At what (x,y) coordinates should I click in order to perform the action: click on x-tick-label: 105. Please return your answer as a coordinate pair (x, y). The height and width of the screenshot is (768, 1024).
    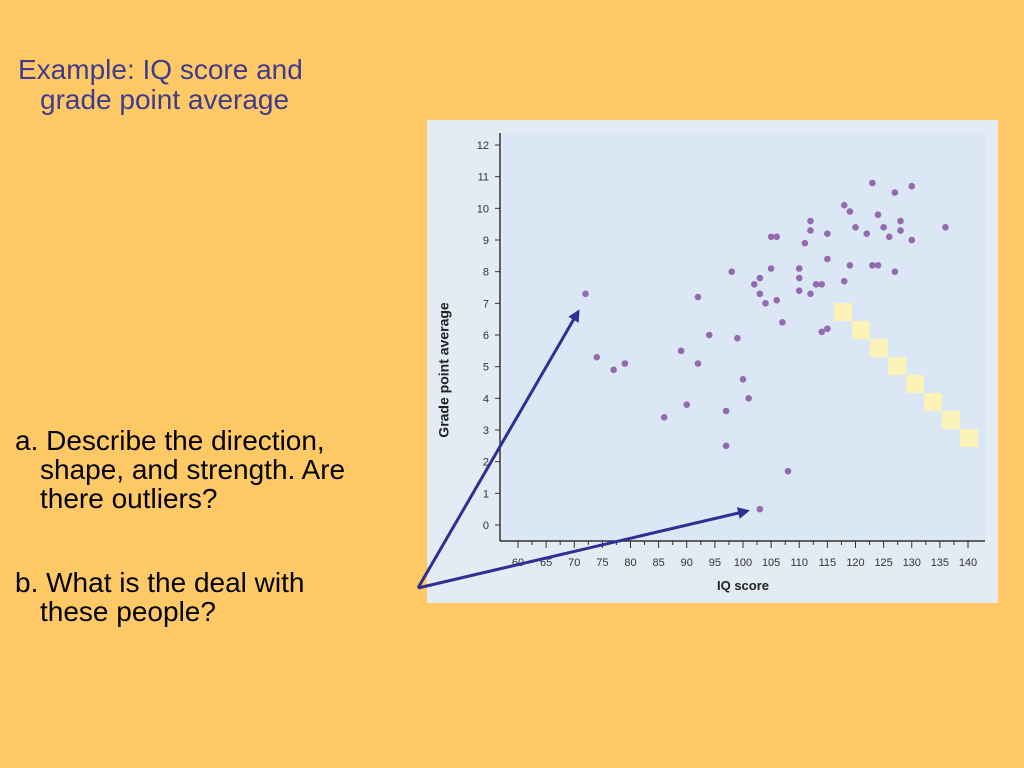
    Looking at the image, I should click on (771, 563).